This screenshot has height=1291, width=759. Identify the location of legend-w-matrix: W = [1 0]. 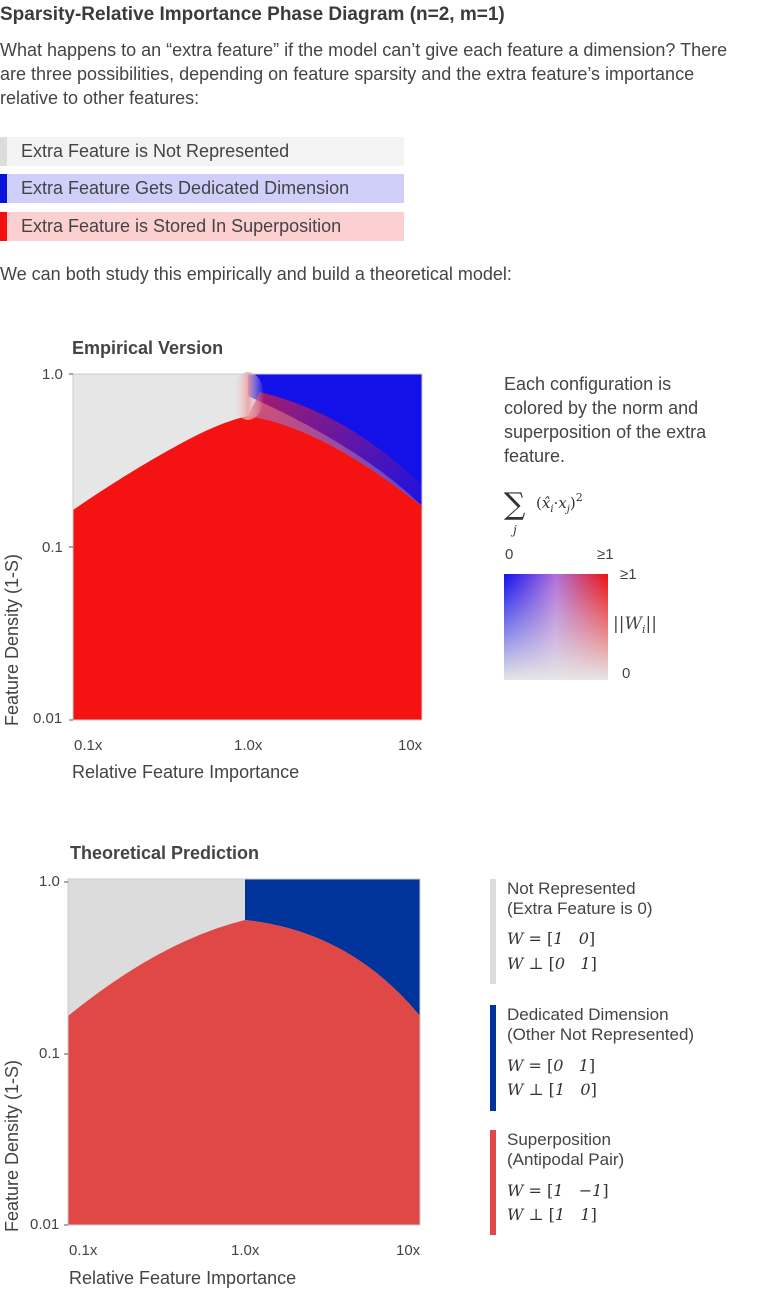
(551, 938).